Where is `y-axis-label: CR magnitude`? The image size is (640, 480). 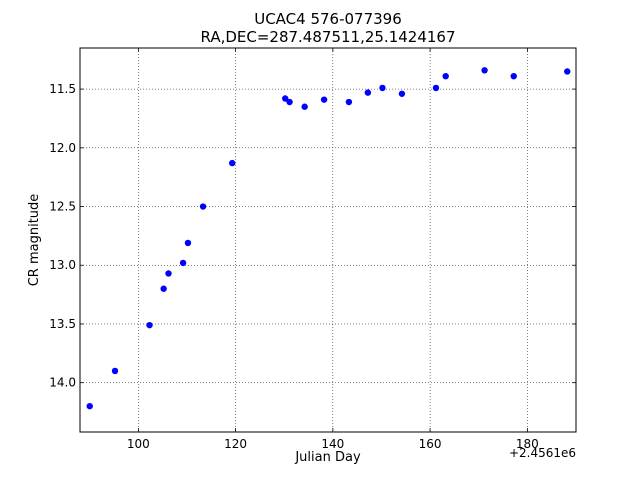 y-axis-label: CR magnitude is located at coordinates (34, 240).